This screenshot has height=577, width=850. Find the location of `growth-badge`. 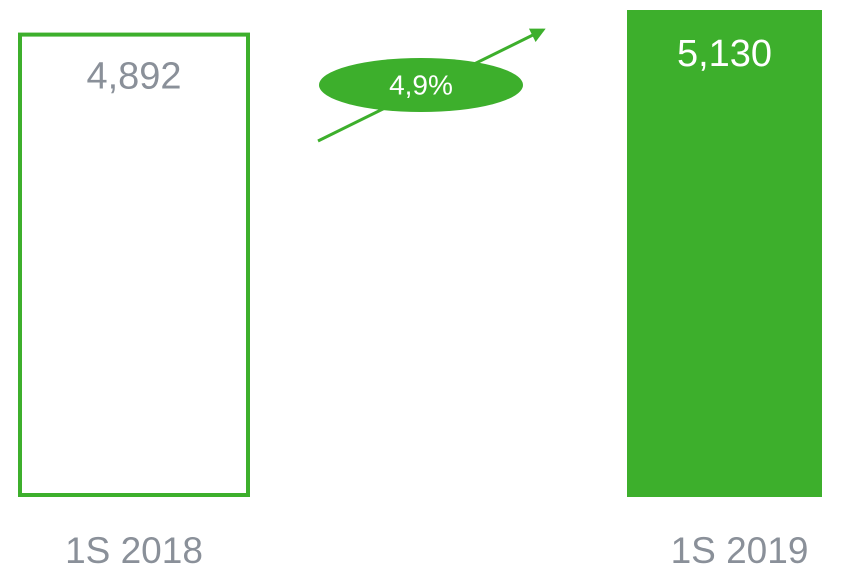

growth-badge is located at coordinates (421, 85).